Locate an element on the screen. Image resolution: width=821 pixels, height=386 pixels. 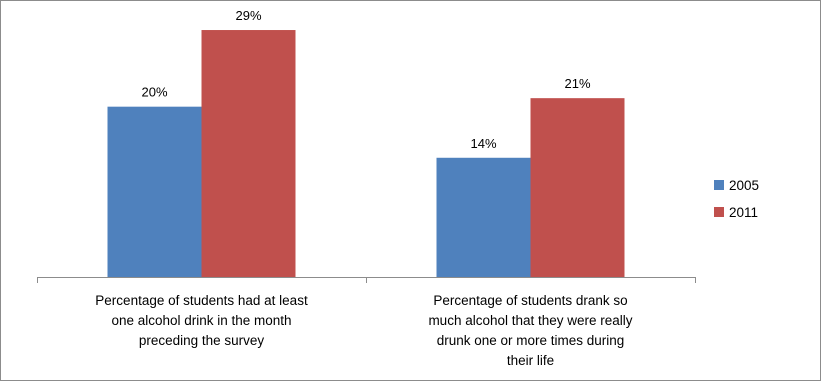
category-label-line: one alcohol drink in the month is located at coordinates (201, 320).